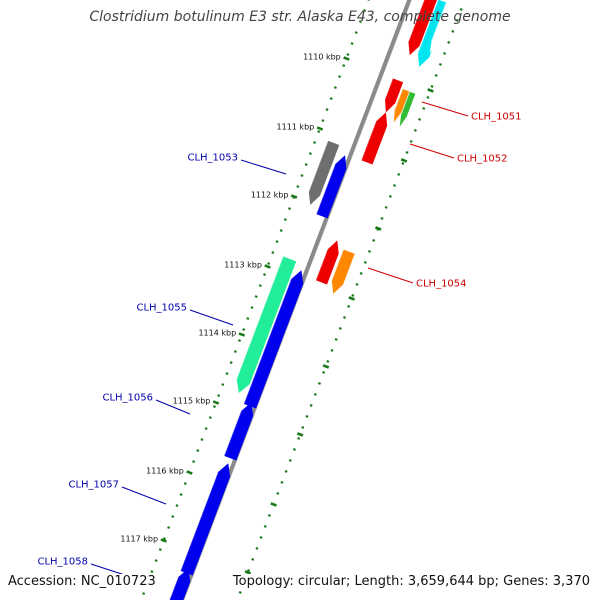 The height and width of the screenshot is (600, 600). I want to click on gene-arrow-gray, so click(324, 172).